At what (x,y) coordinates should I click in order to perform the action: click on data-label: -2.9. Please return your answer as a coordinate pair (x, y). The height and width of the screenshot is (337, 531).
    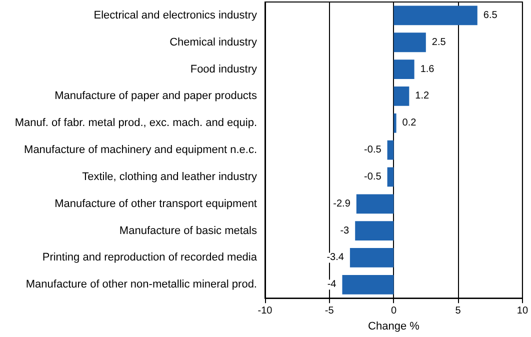
    Looking at the image, I should click on (342, 204).